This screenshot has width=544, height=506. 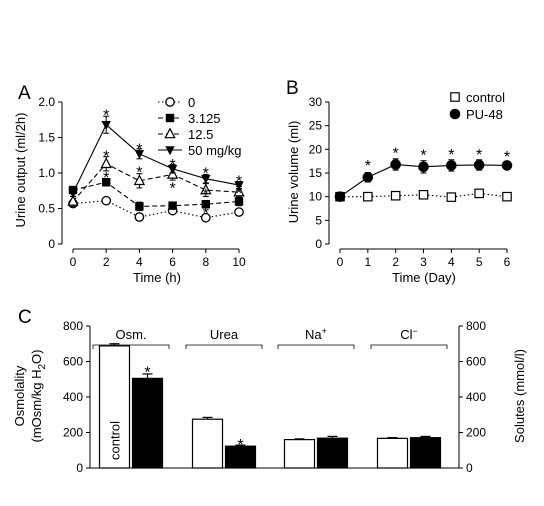 I want to click on legend-label: control, so click(x=485, y=97).